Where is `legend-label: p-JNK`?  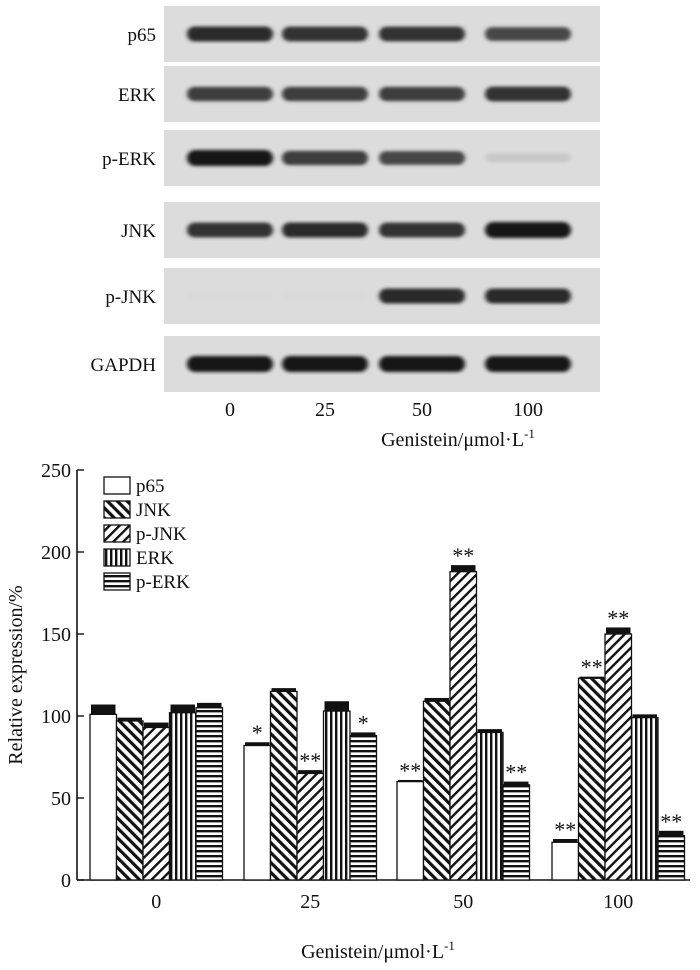
legend-label: p-JNK is located at coordinates (161, 534).